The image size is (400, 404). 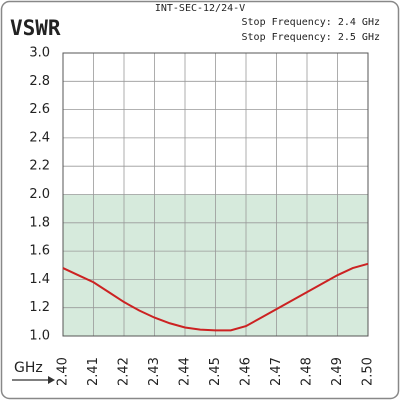 I want to click on x-tick-label: 2.46, so click(x=246, y=371).